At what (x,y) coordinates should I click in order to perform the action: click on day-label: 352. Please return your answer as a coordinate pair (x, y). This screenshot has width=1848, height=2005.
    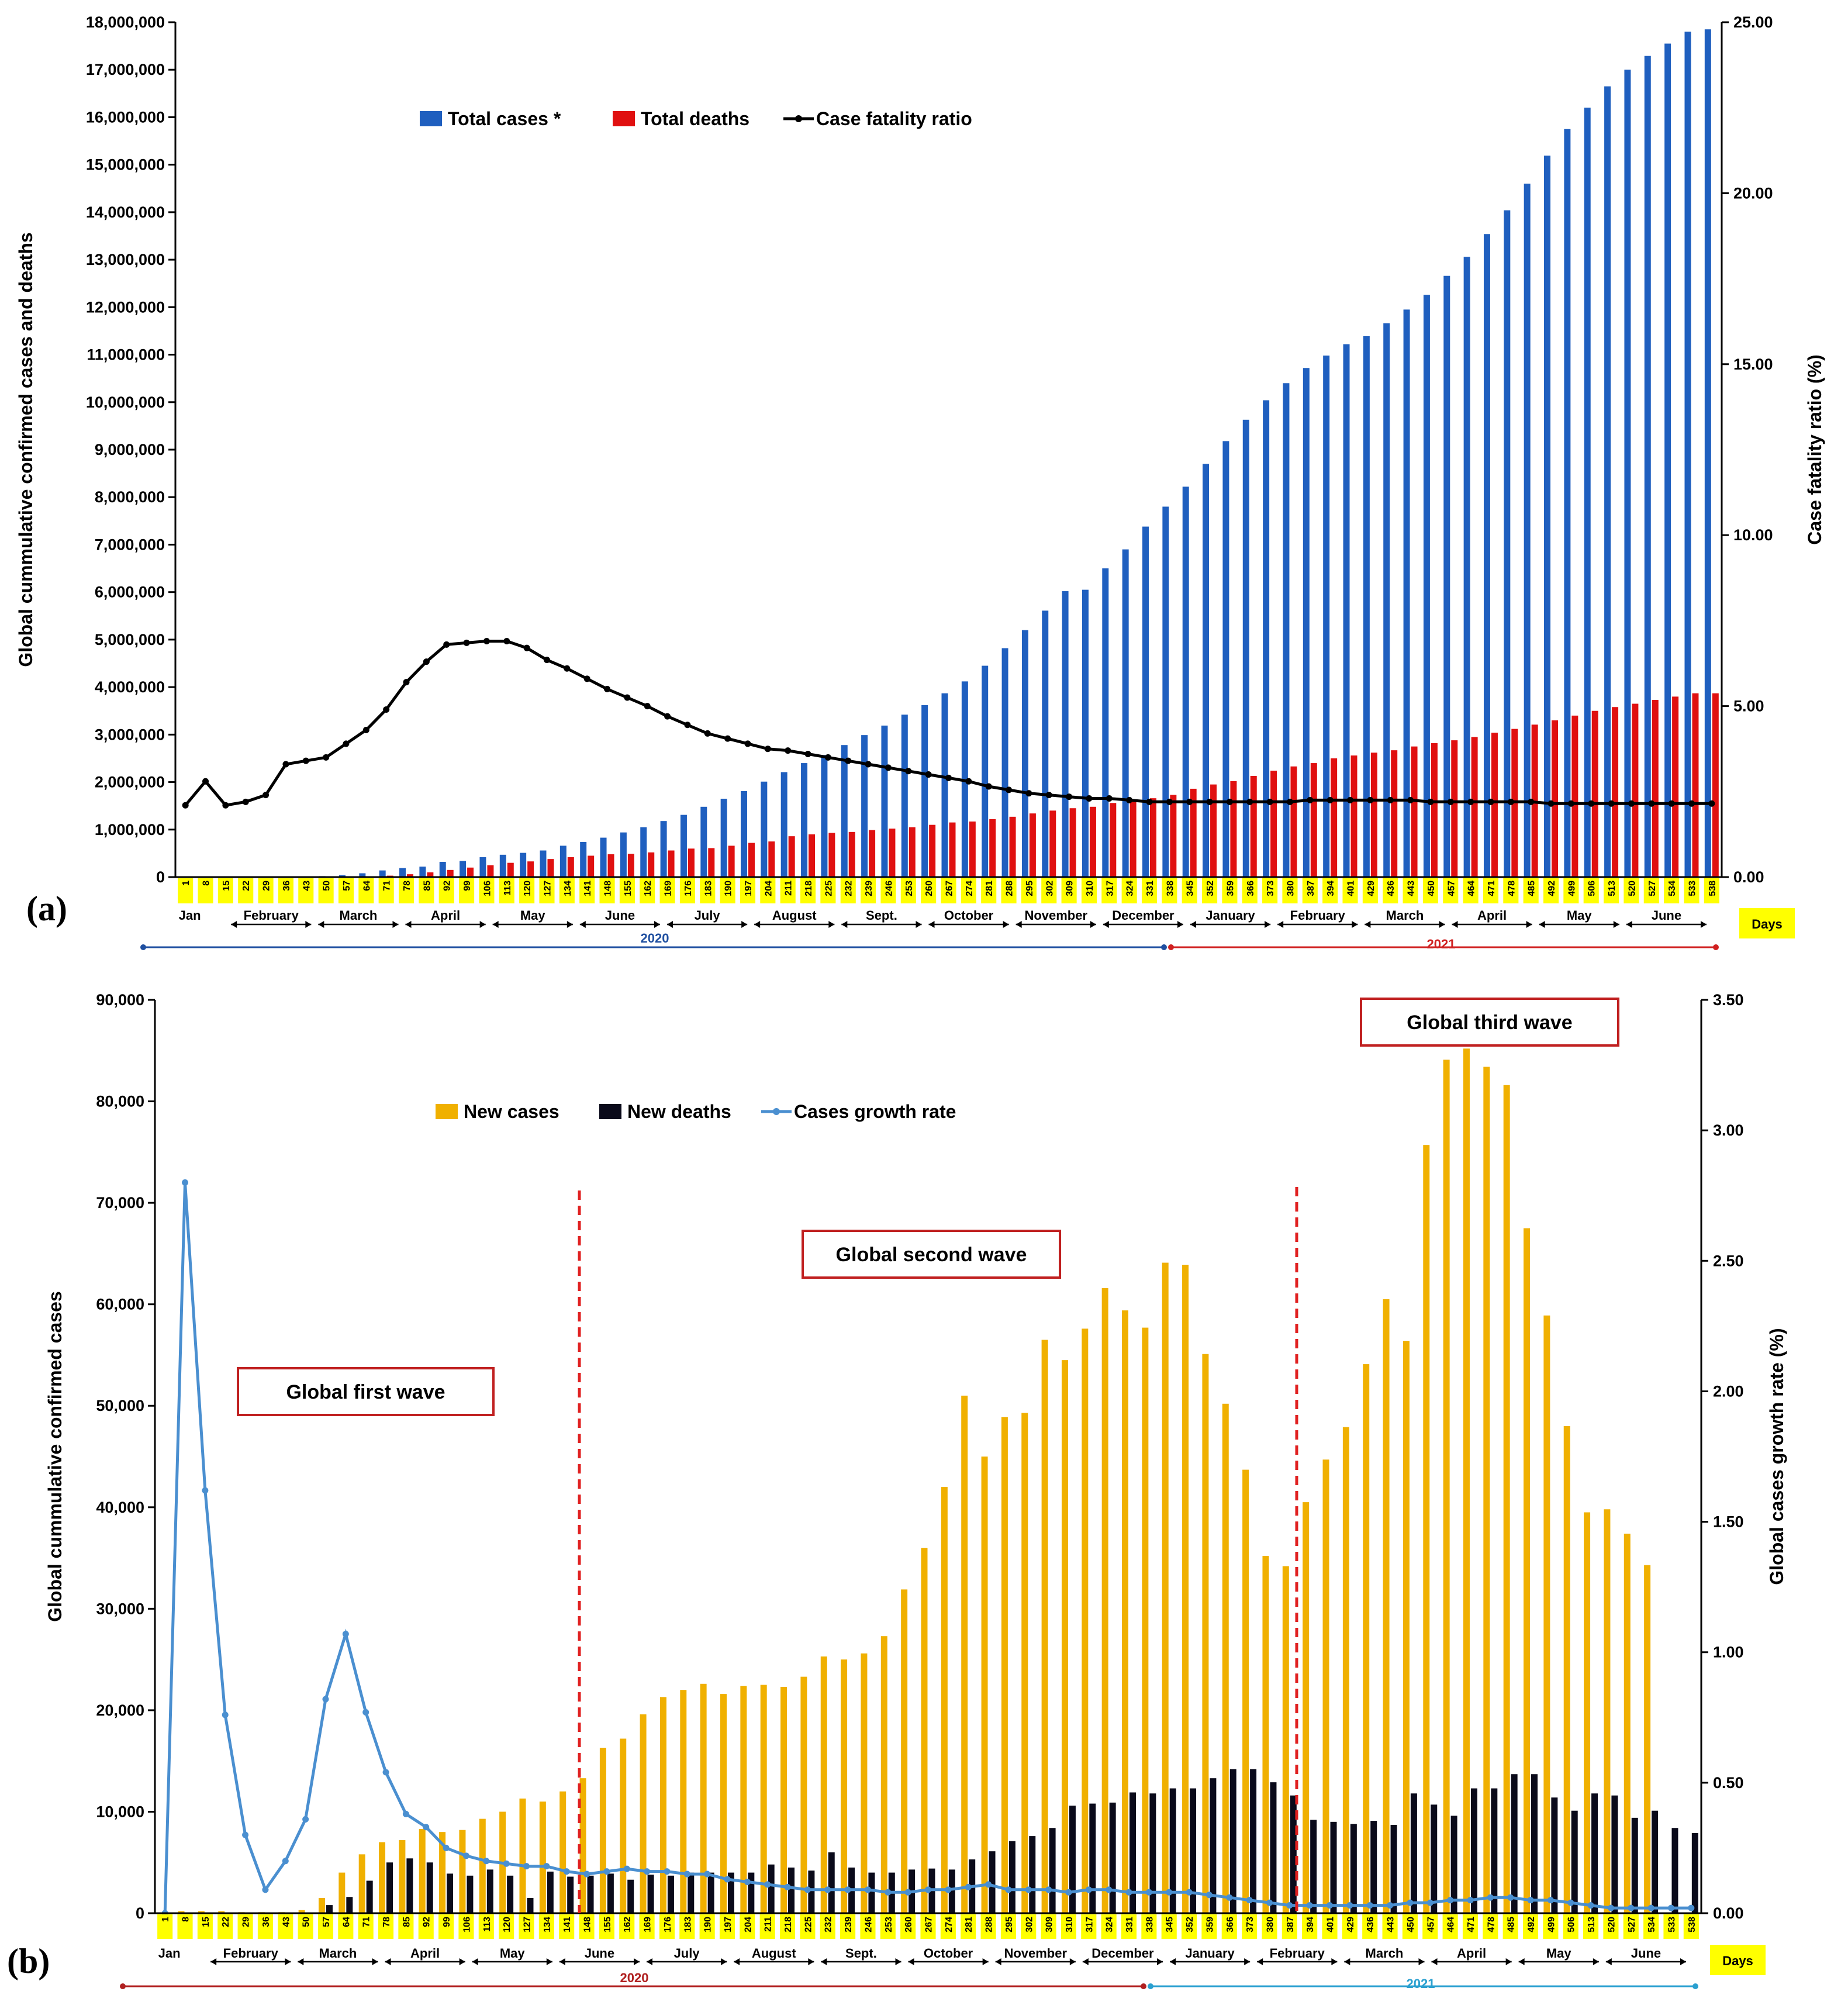
    Looking at the image, I should click on (1190, 1924).